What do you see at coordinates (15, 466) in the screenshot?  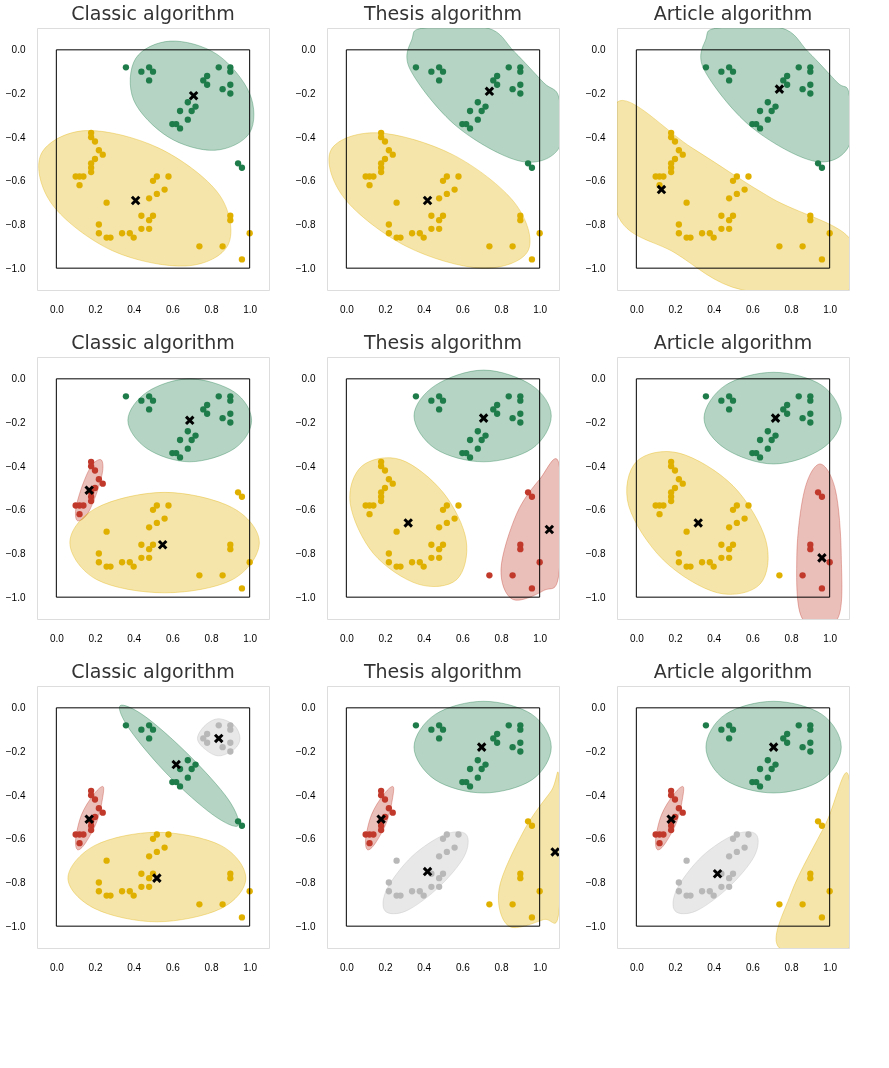 I see `y-tick-label: −0.4` at bounding box center [15, 466].